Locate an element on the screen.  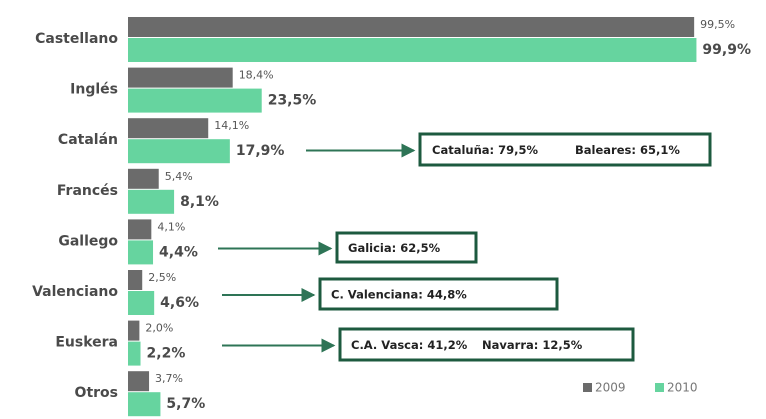
annotation-text: Galicia: 62,5% is located at coordinates (394, 248).